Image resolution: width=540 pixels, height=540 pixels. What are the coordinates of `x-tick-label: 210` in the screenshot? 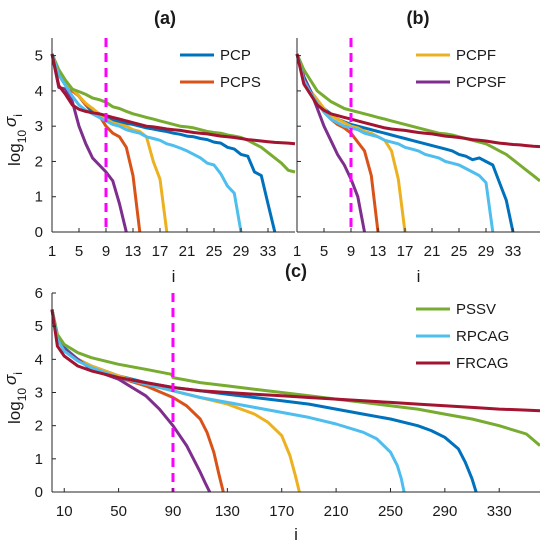 It's located at (336, 511).